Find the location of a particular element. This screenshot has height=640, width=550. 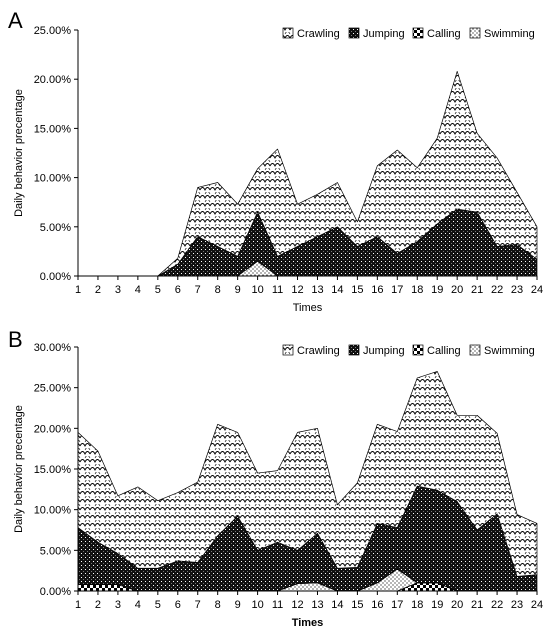

x-tick-label-a: 4 is located at coordinates (138, 290).